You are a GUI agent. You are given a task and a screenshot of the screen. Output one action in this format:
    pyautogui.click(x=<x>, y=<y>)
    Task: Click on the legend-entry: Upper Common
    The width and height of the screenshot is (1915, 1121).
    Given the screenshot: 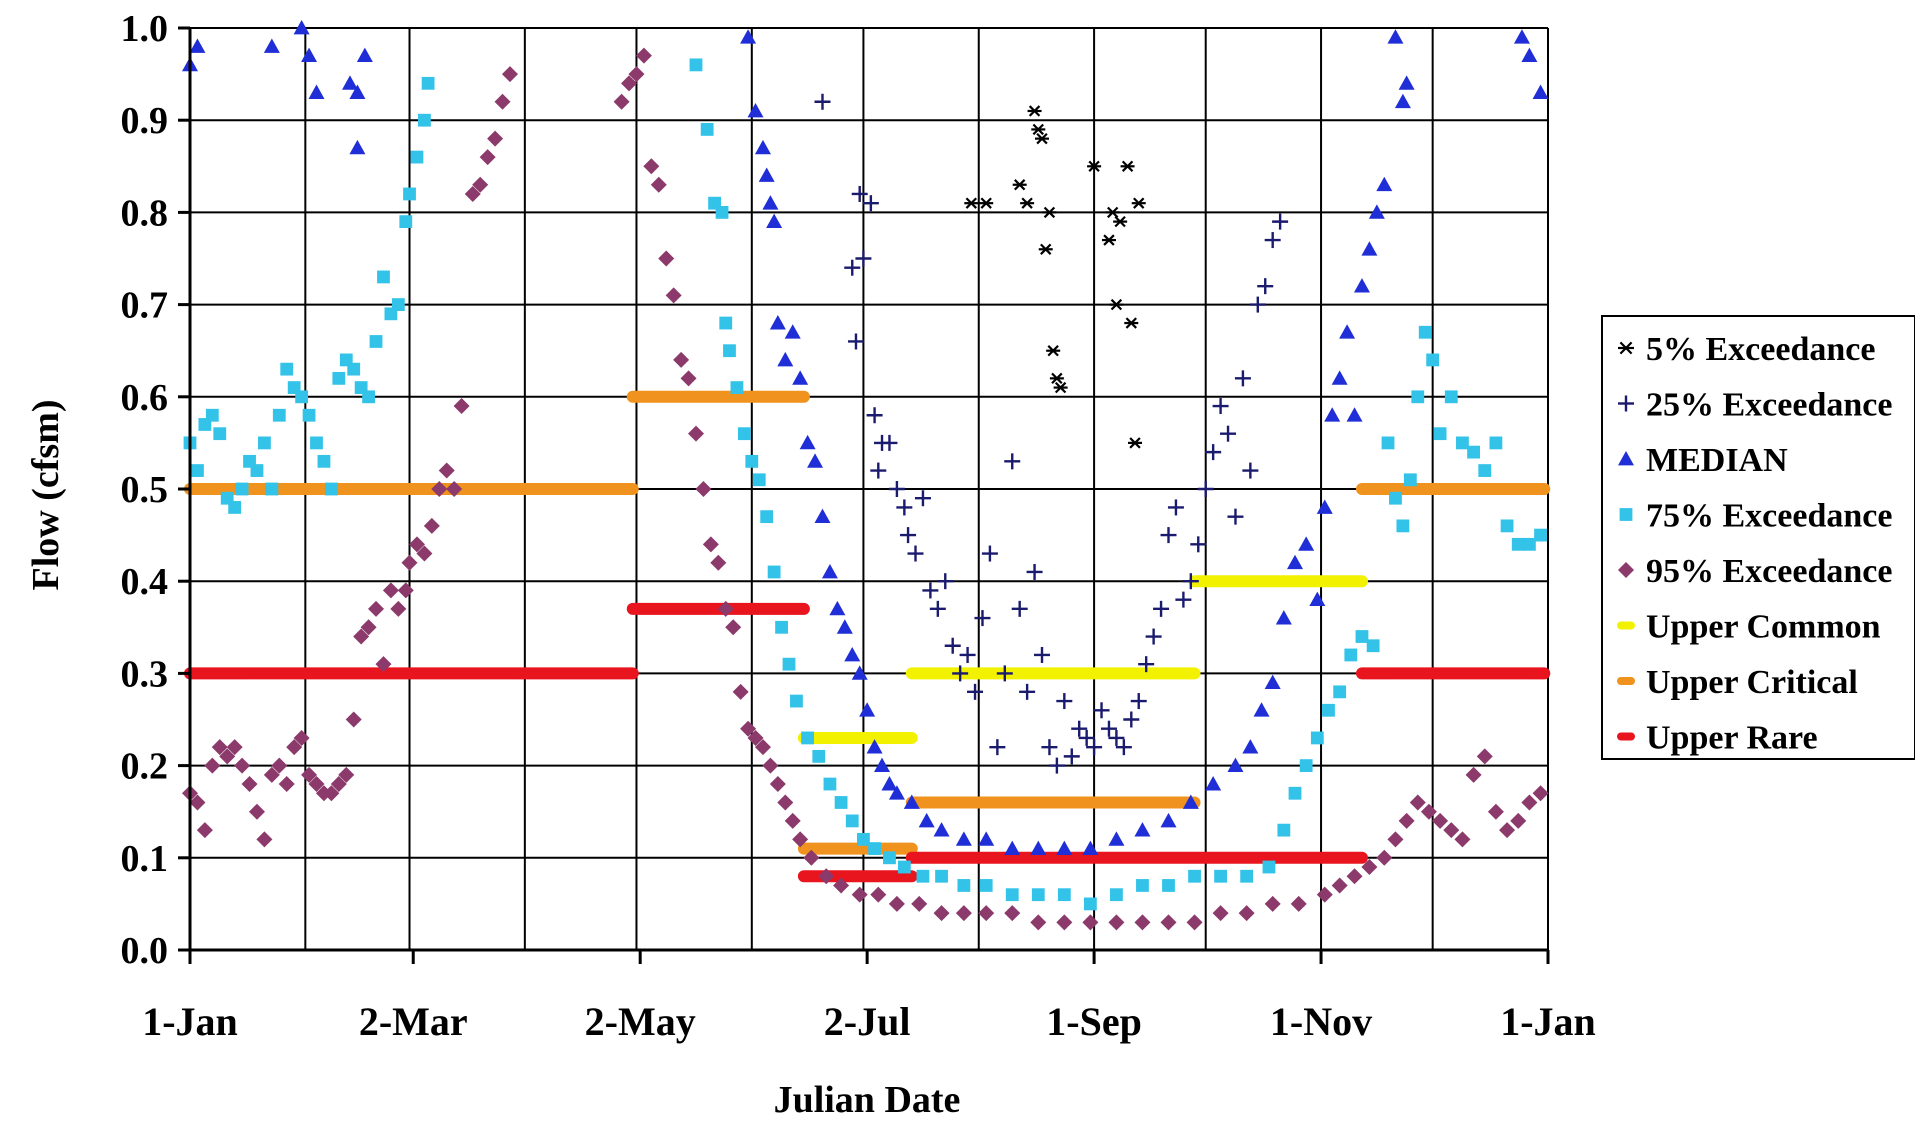 What is the action you would take?
    pyautogui.click(x=1749, y=627)
    